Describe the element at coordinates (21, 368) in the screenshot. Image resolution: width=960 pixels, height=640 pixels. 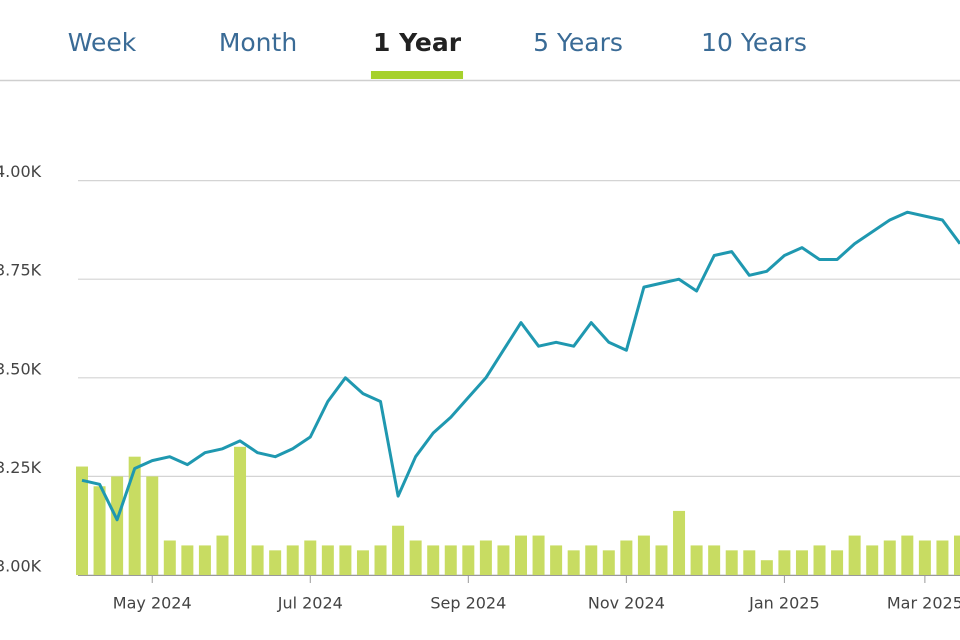
I see `y-tick-label: 3.50K` at that location.